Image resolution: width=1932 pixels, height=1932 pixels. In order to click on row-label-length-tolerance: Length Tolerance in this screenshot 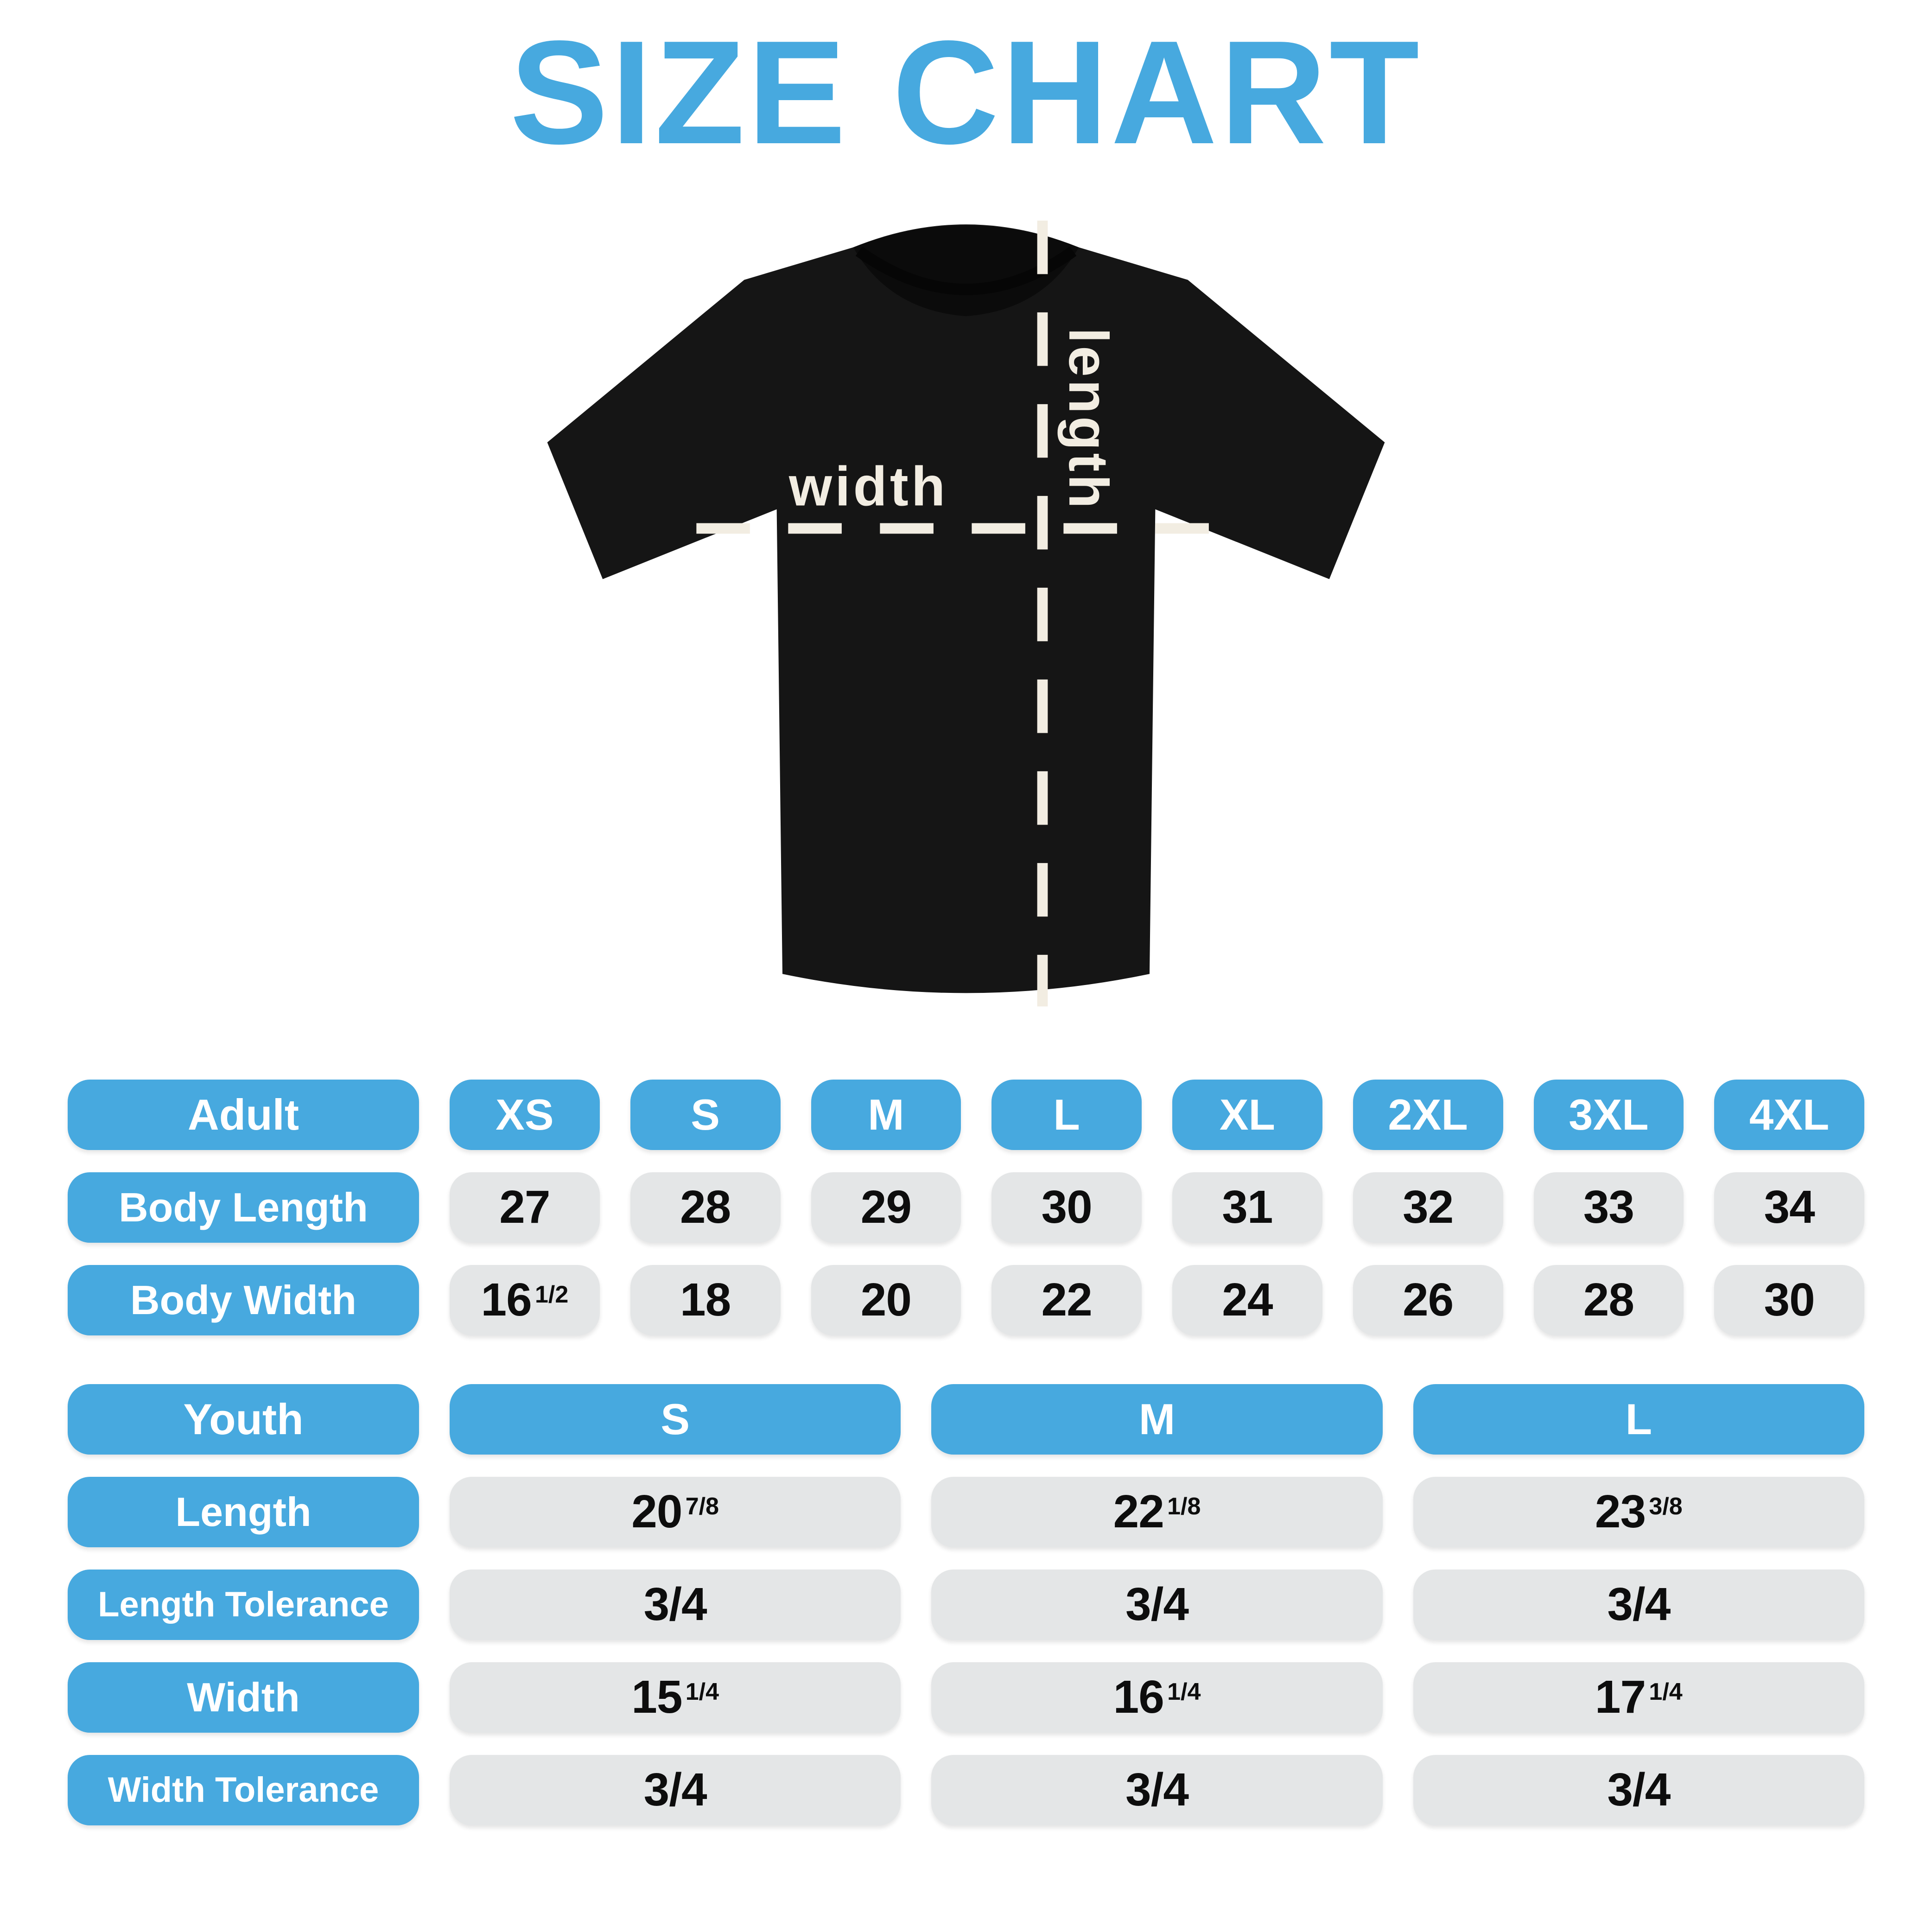, I will do `click(244, 1604)`.